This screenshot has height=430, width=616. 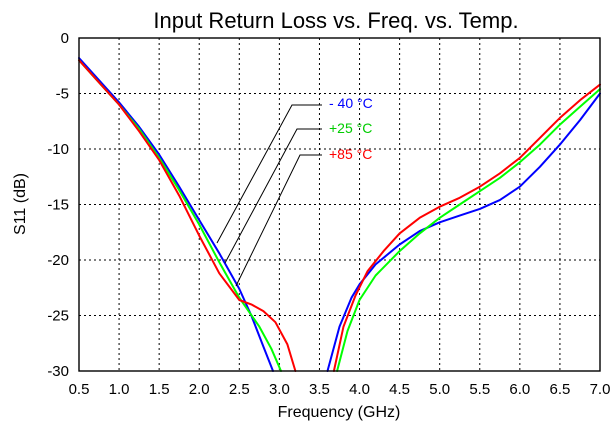 I want to click on x-tick-label: 4.5, so click(x=399, y=389).